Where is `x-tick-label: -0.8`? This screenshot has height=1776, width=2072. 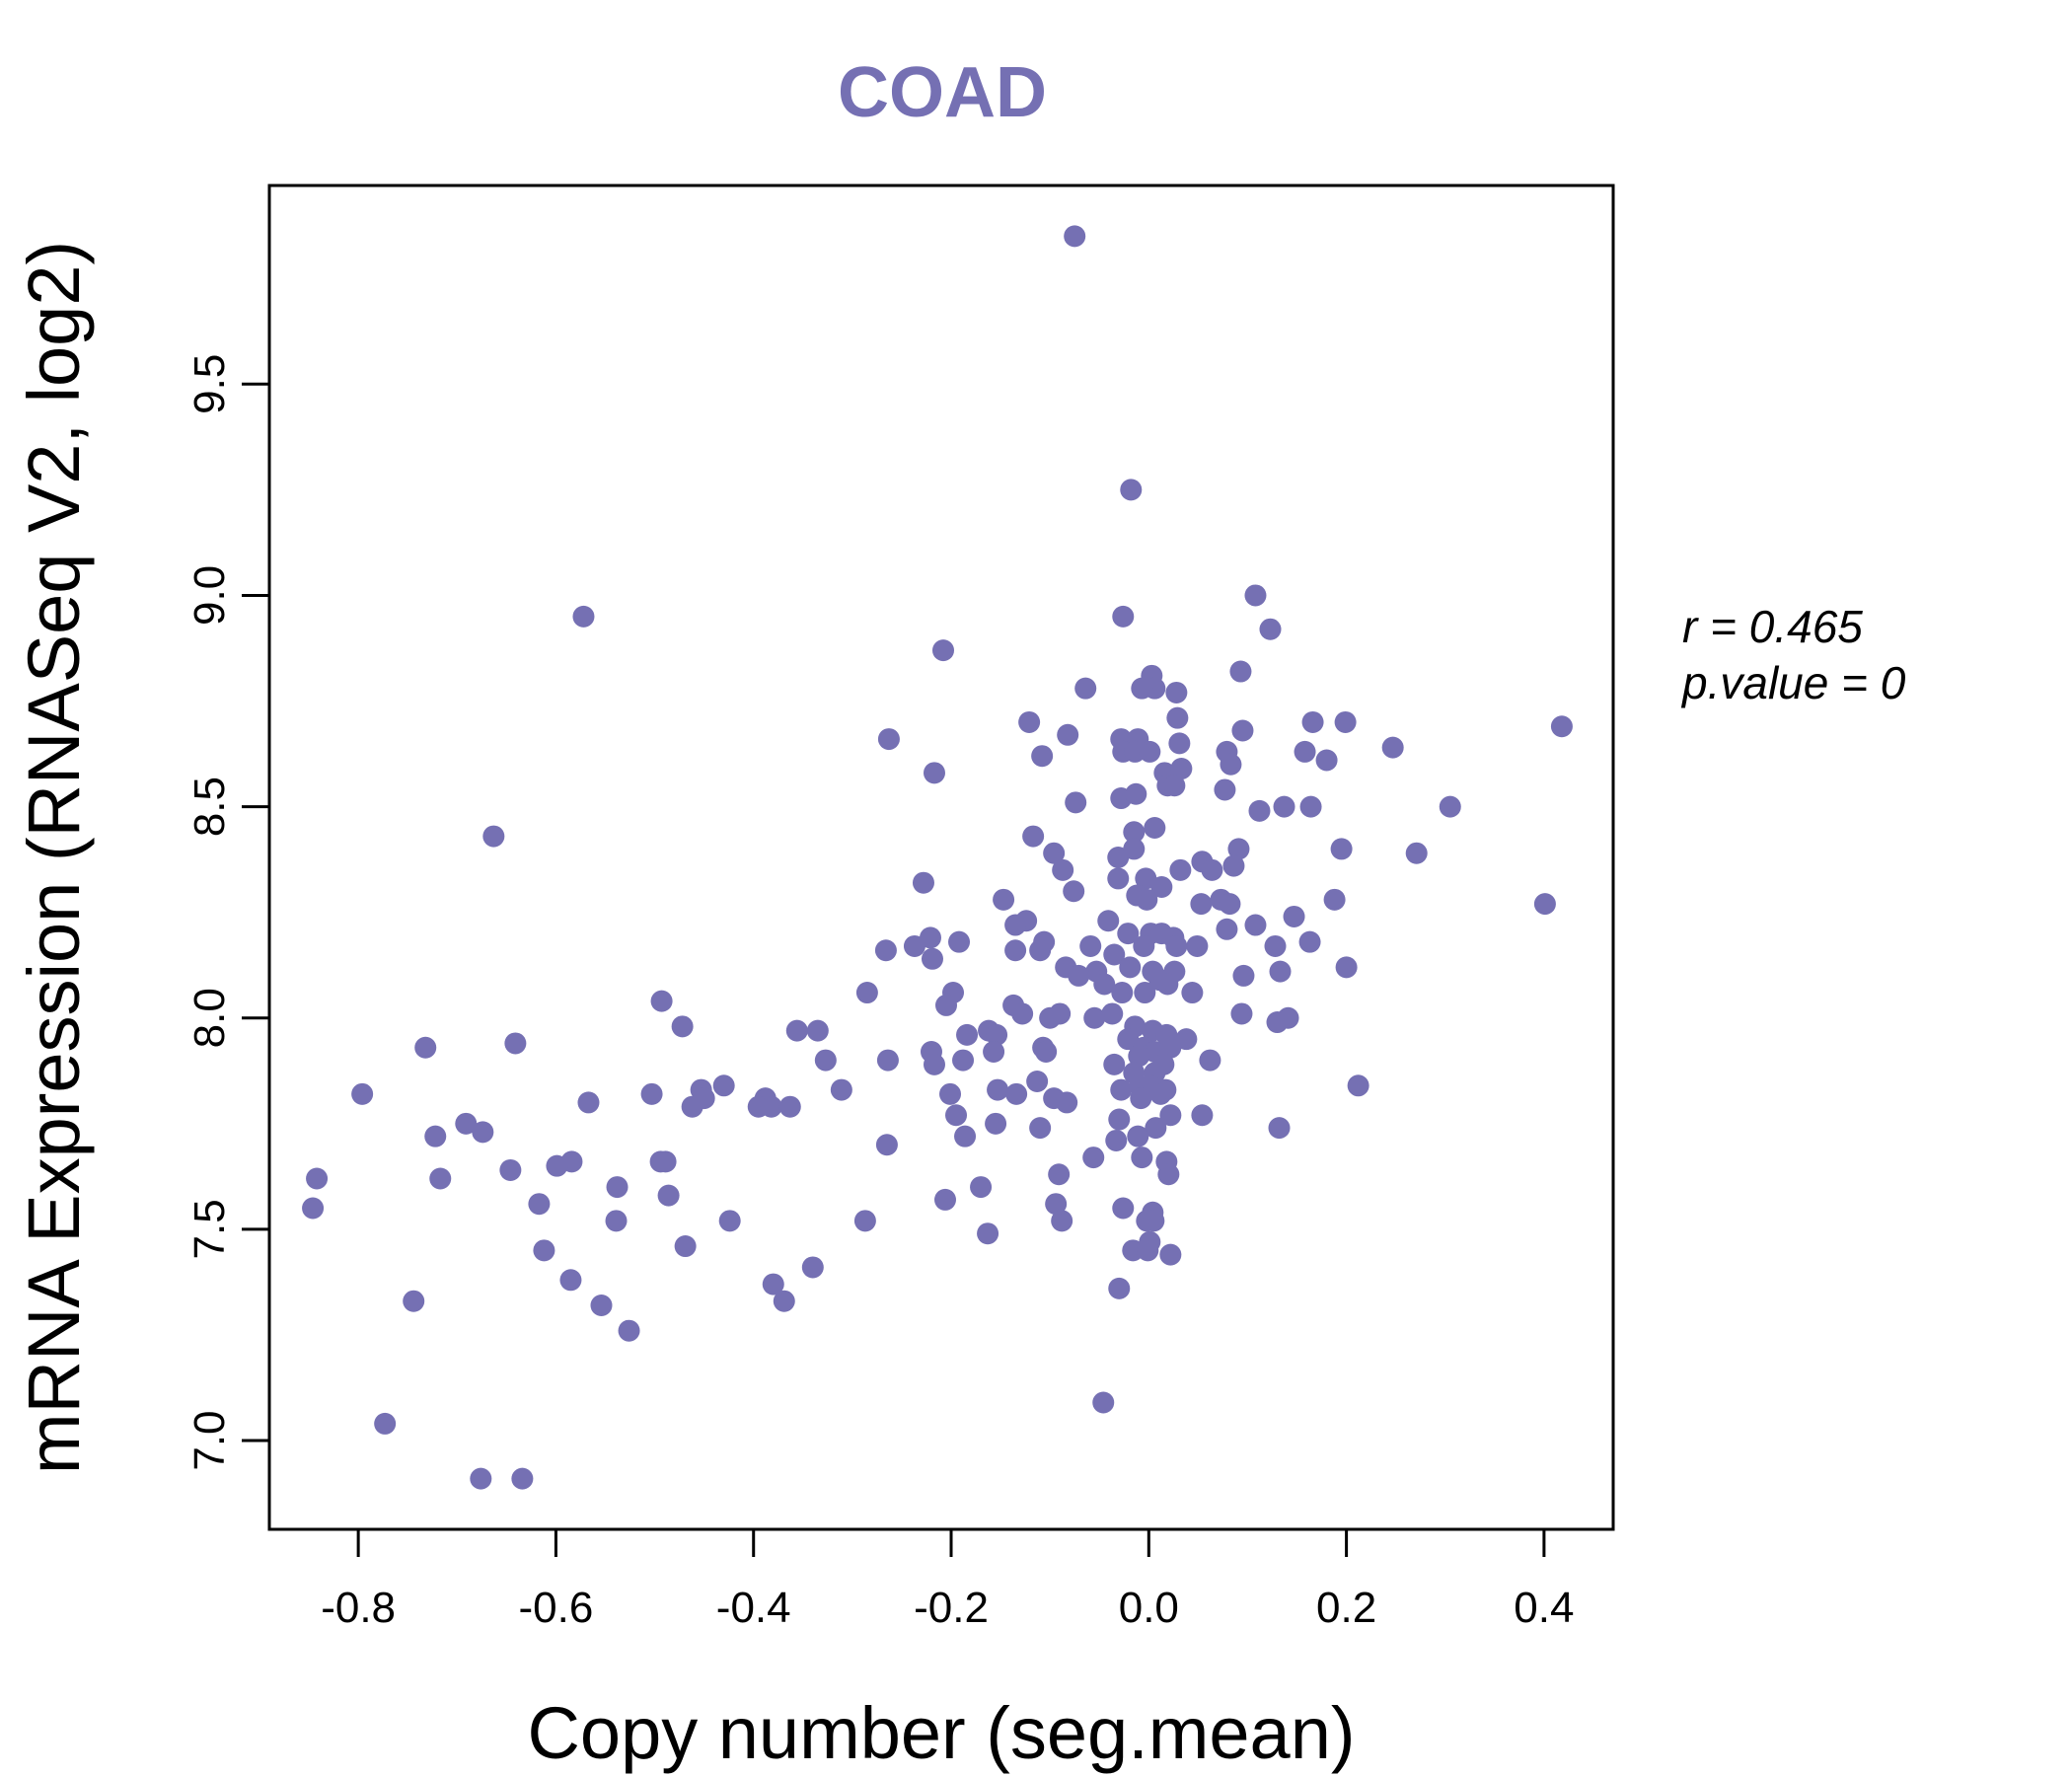
x-tick-label: -0.8 is located at coordinates (359, 1608).